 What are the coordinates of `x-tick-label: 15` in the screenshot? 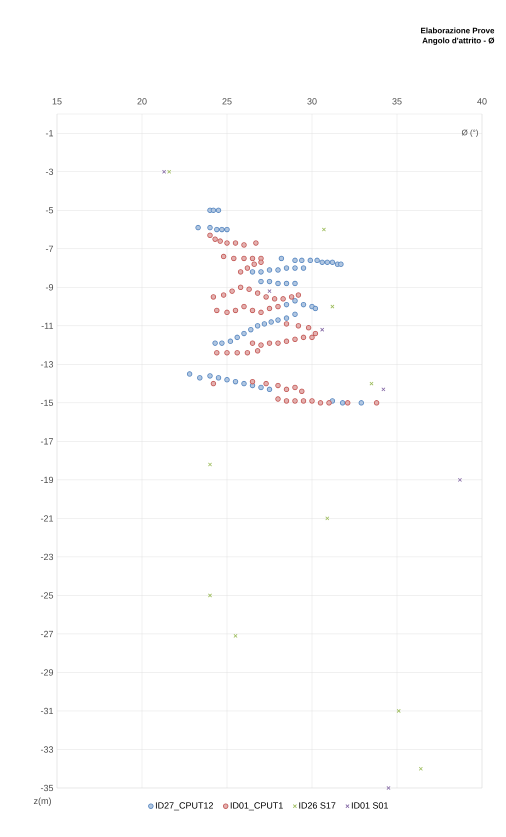 It's located at (57, 101).